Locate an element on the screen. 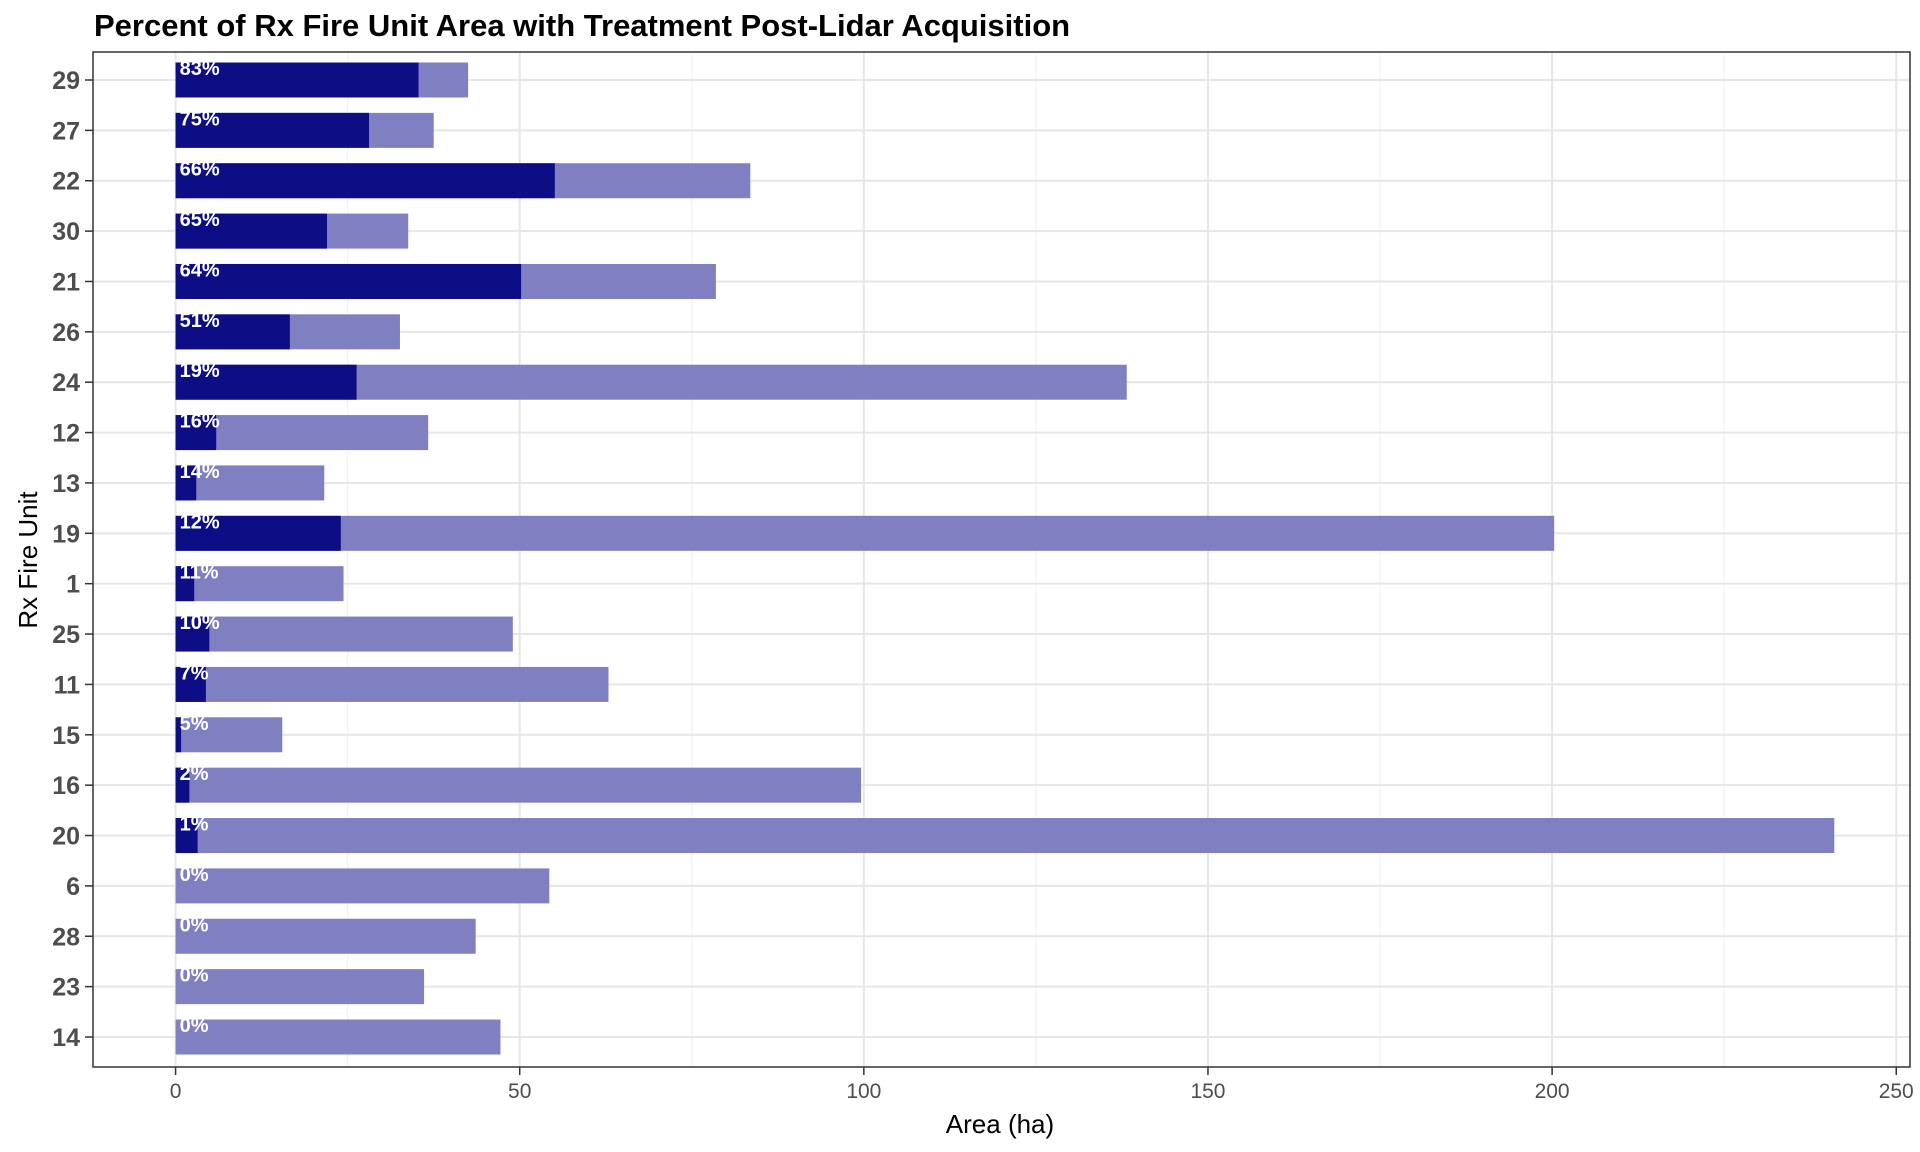  bar-percent-label: 19% is located at coordinates (200, 371).